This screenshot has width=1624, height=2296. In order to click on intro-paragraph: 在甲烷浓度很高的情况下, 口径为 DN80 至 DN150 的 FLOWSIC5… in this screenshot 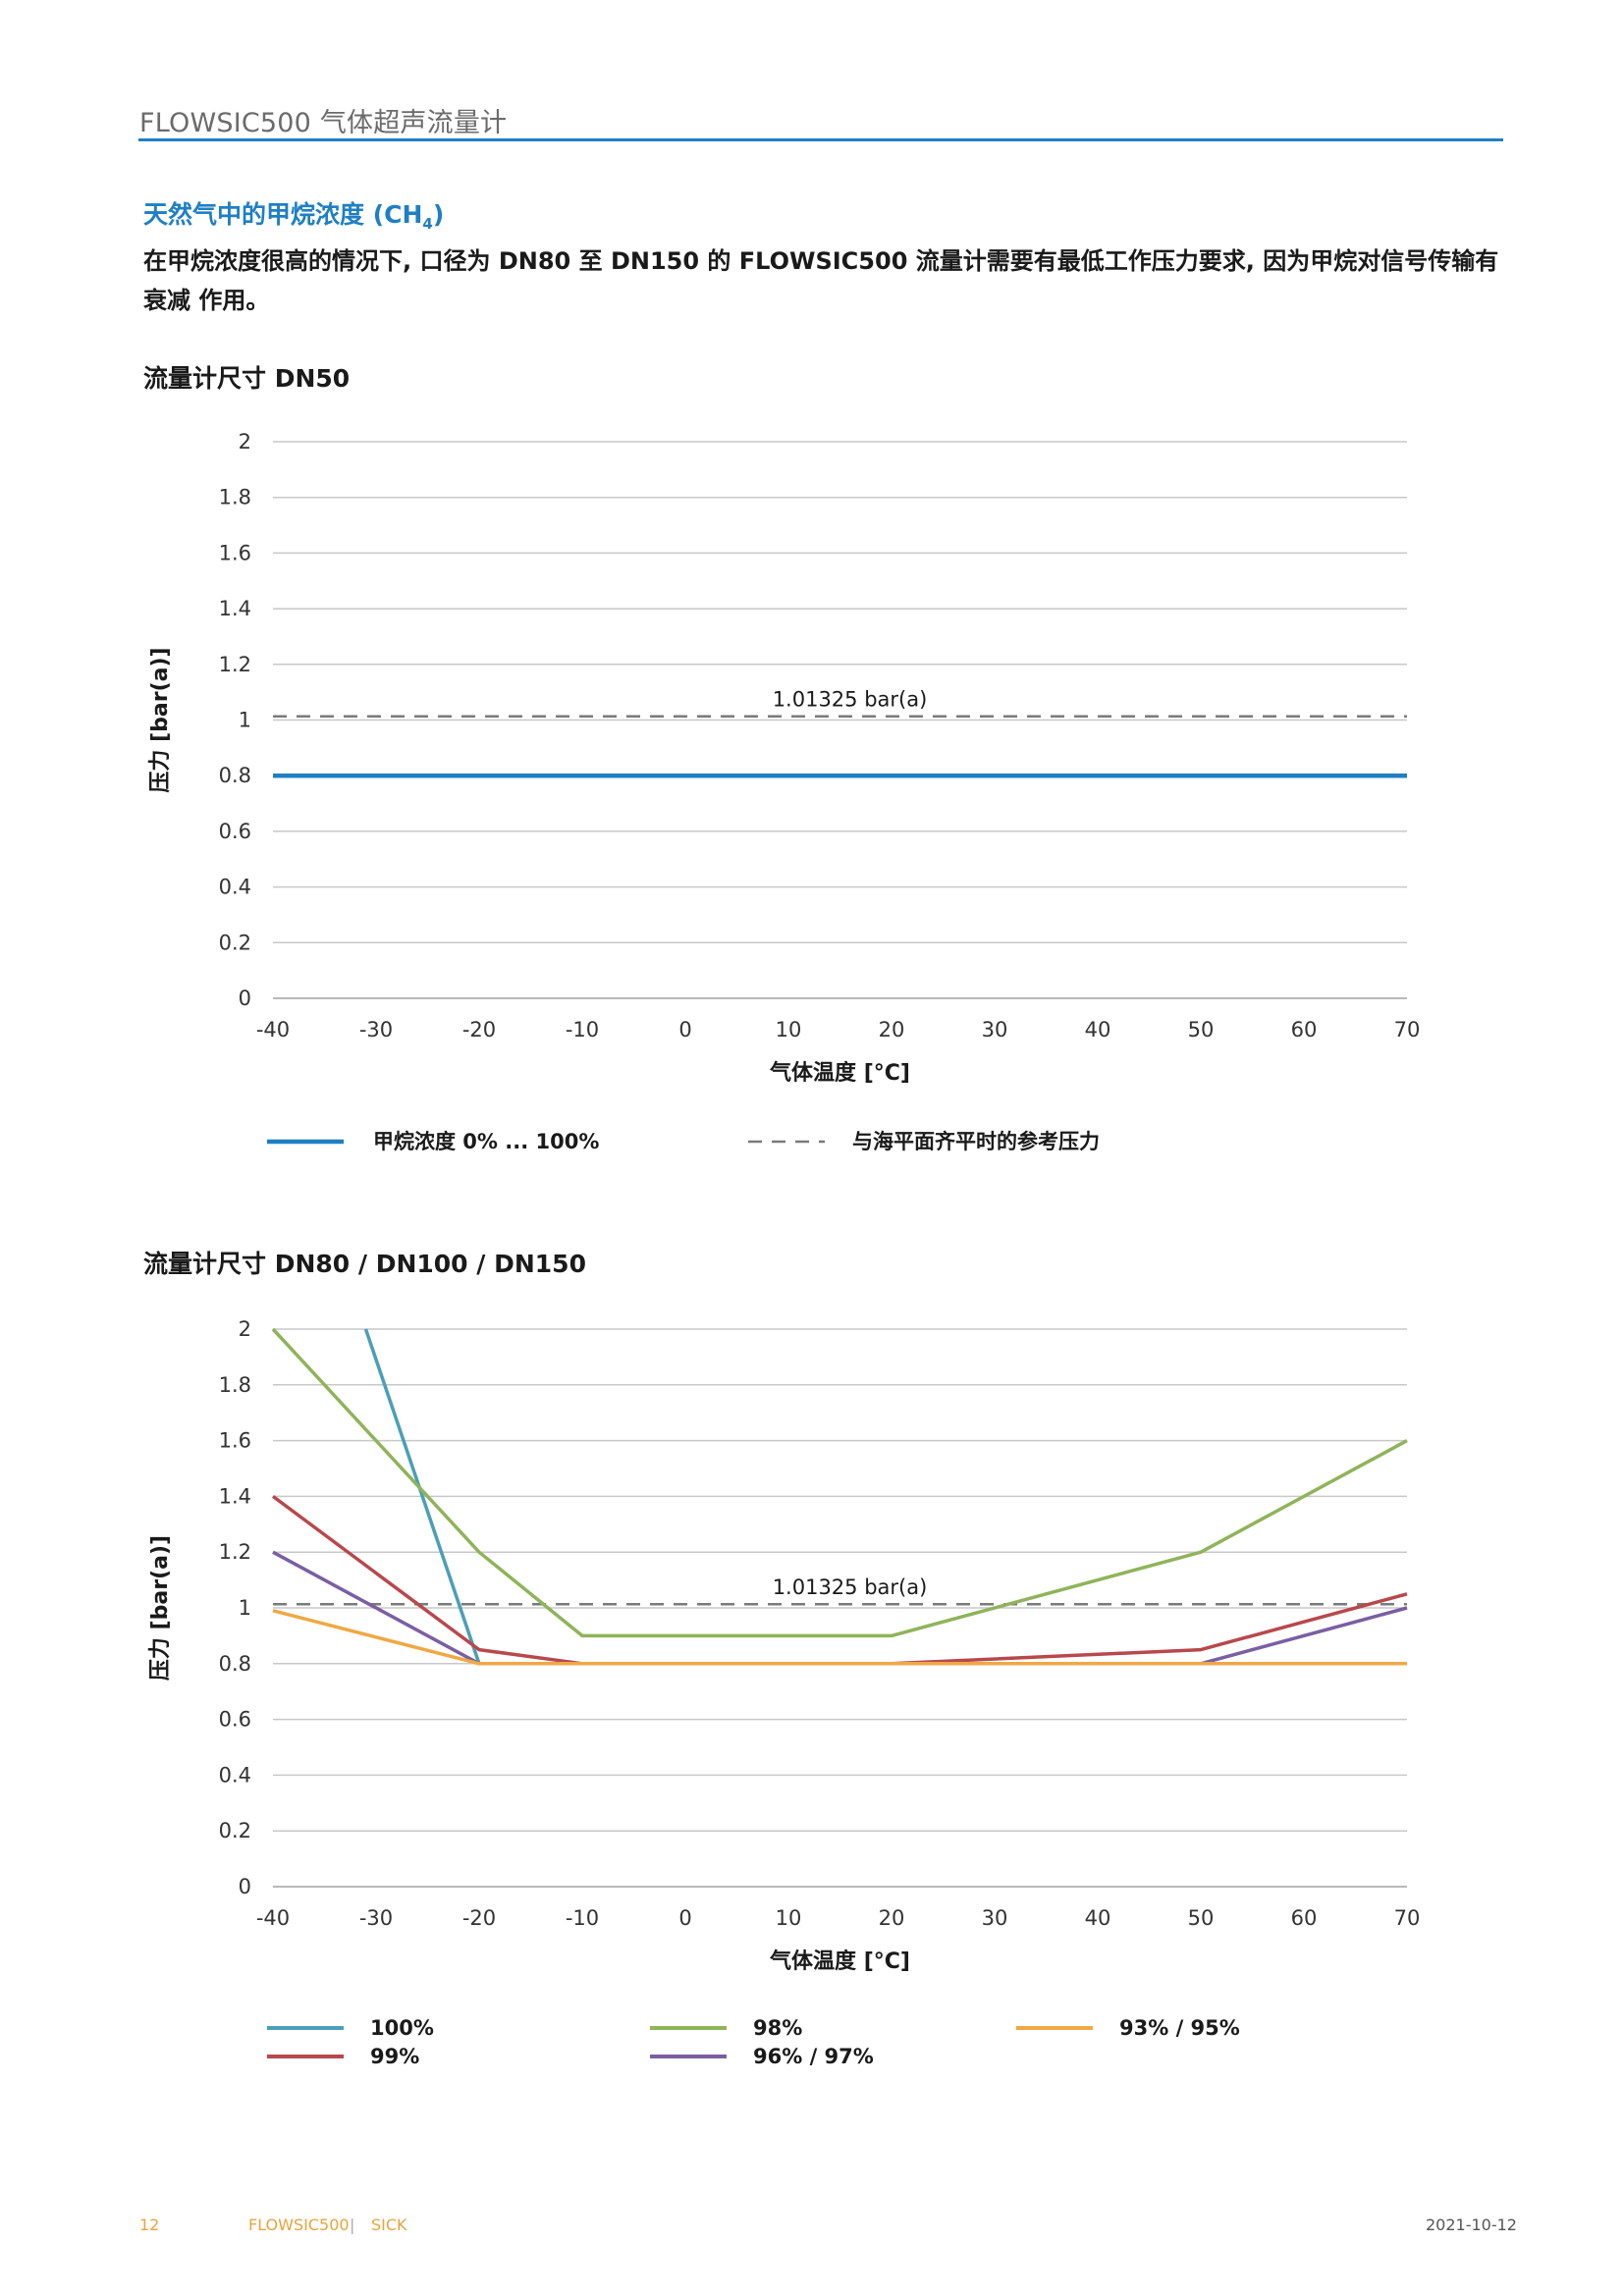, I will do `click(825, 280)`.